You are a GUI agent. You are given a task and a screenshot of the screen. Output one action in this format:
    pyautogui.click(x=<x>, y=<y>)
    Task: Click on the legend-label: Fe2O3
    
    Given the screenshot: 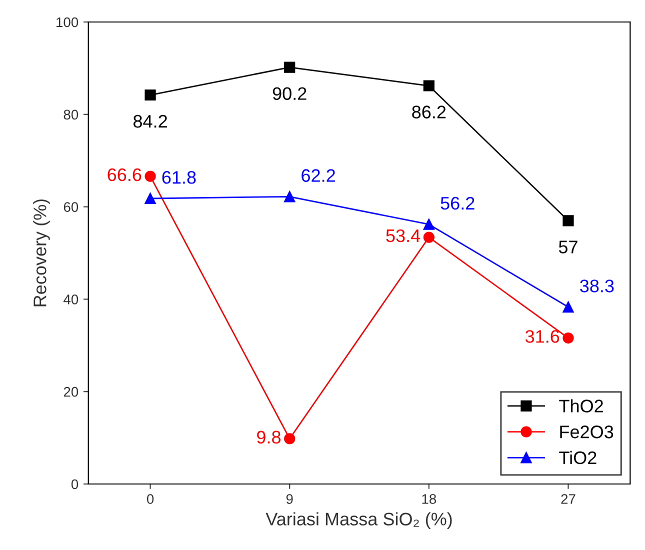 What is the action you would take?
    pyautogui.click(x=587, y=432)
    